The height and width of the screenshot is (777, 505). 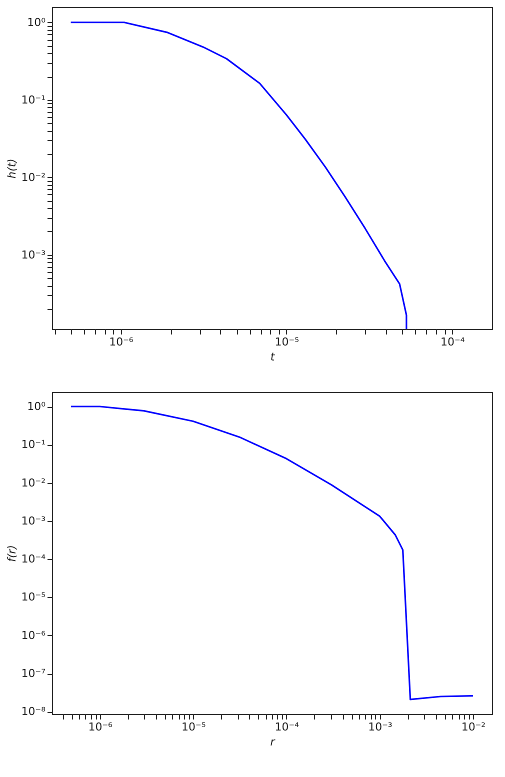 I want to click on y-tick-label: 10⁻⁴, so click(x=33, y=559).